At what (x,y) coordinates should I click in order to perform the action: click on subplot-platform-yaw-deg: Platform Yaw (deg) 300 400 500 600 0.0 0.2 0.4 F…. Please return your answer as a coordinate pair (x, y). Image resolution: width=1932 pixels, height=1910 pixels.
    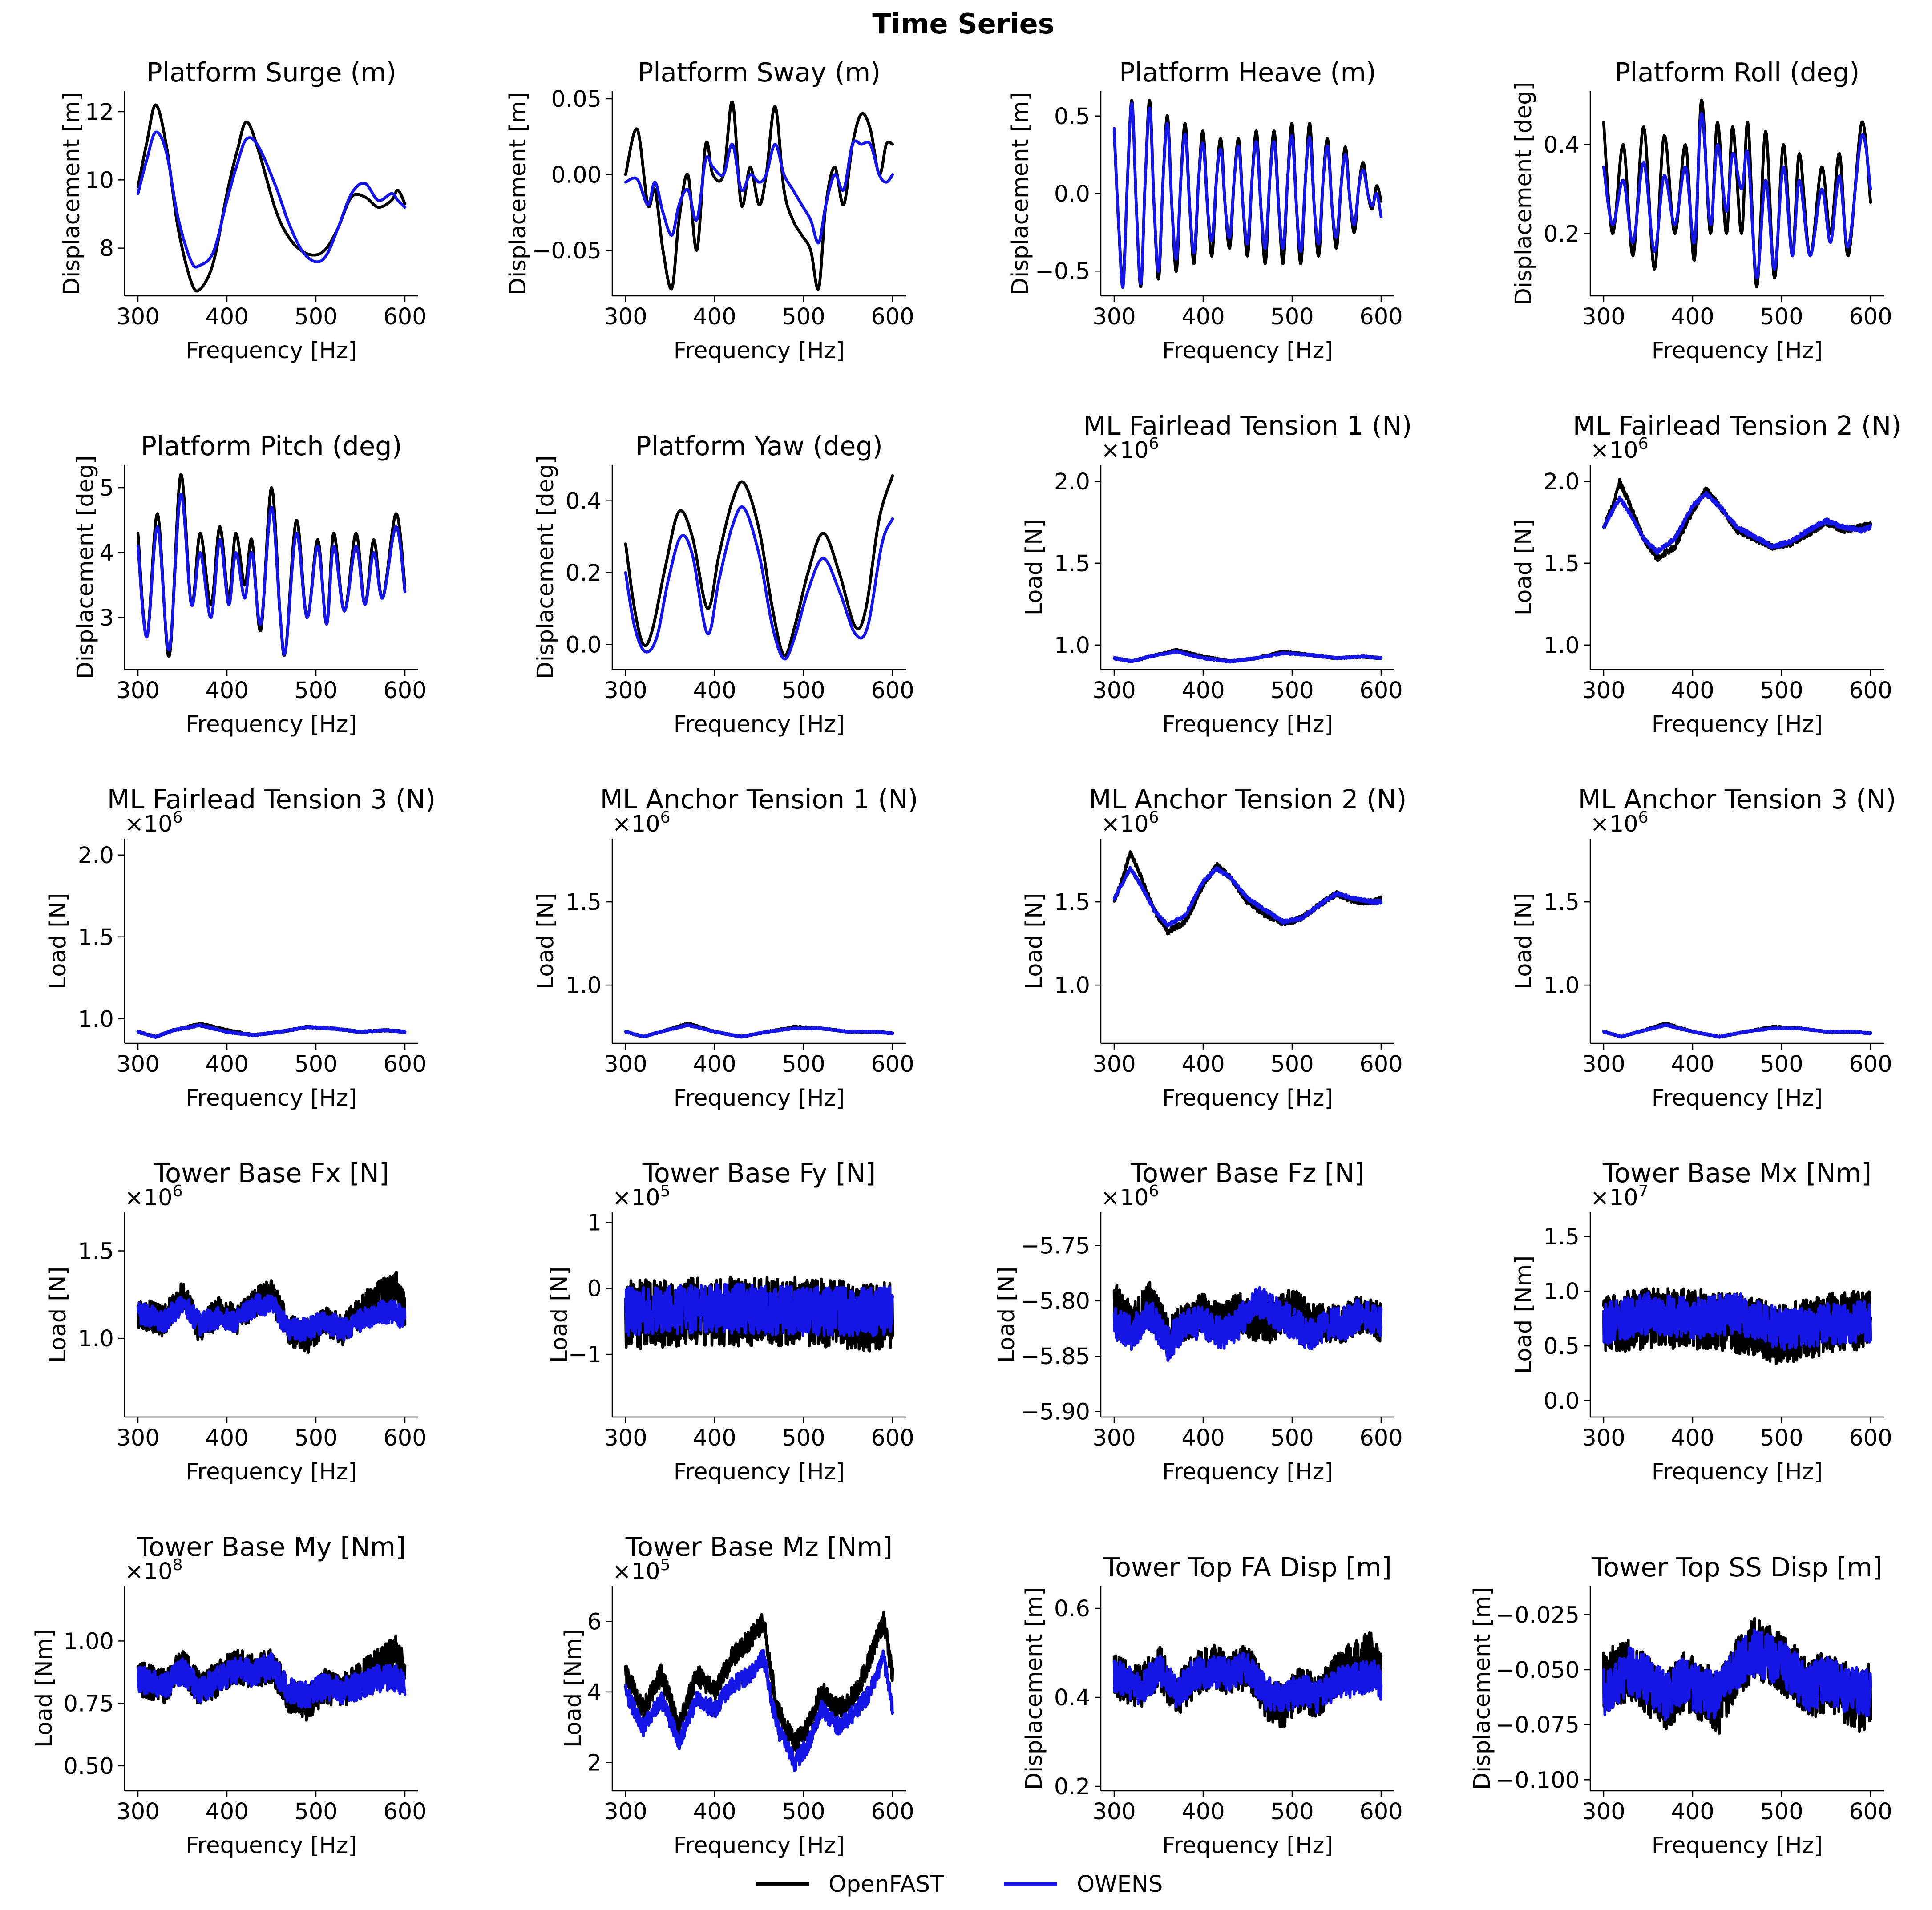
    Looking at the image, I should click on (723, 584).